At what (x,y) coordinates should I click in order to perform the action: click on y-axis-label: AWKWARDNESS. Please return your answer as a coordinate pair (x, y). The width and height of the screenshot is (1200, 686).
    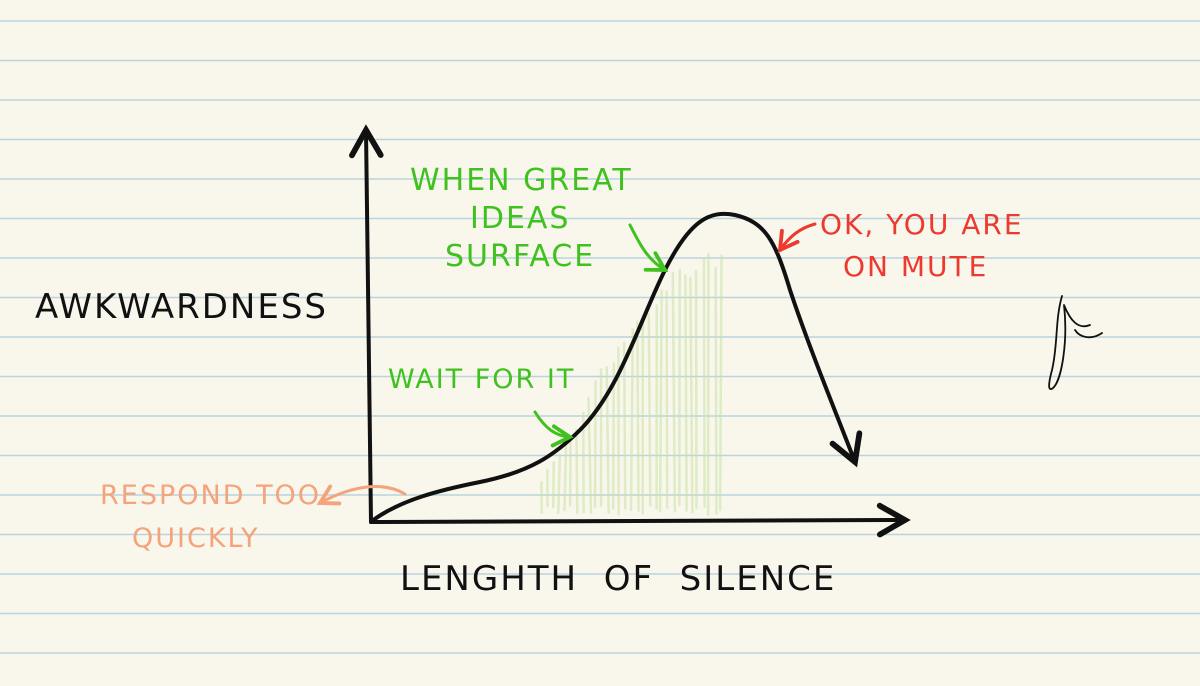
    Looking at the image, I should click on (181, 307).